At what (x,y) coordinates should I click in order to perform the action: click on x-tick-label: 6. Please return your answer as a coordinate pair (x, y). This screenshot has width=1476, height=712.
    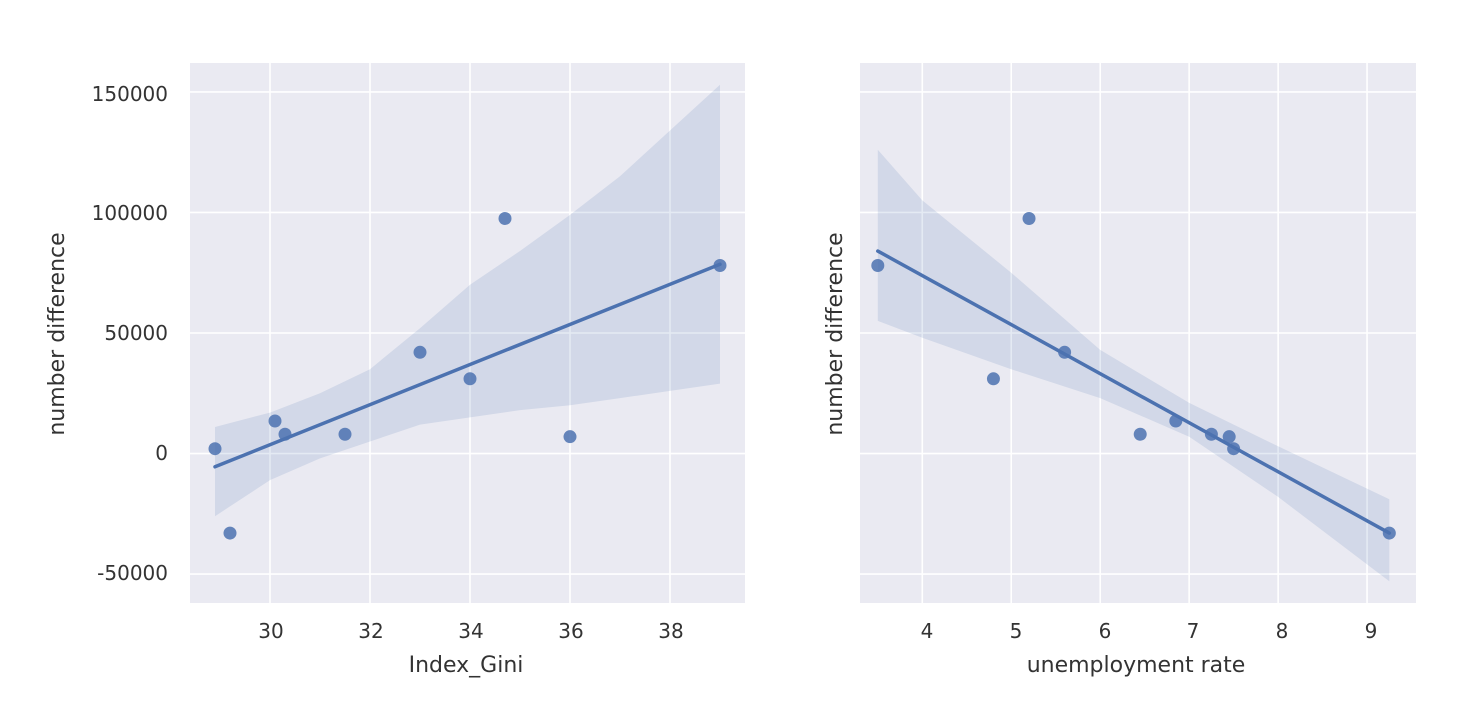
    Looking at the image, I should click on (1105, 631).